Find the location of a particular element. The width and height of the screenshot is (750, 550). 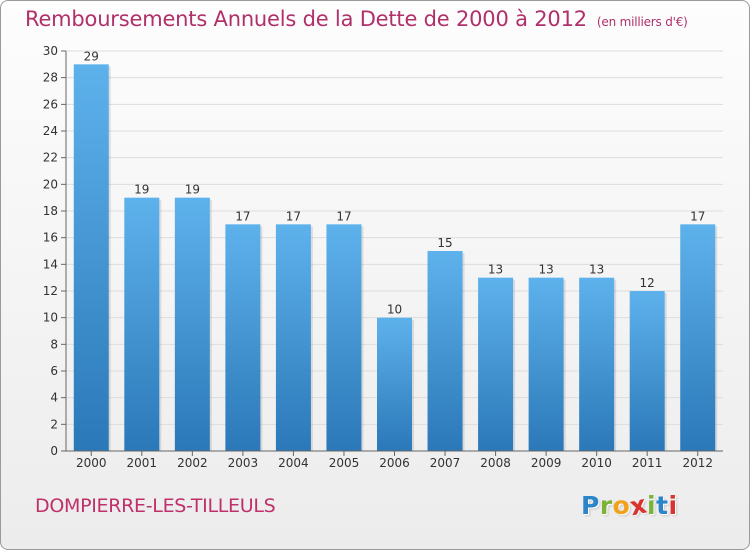

bar-value-label: 12 is located at coordinates (647, 283).